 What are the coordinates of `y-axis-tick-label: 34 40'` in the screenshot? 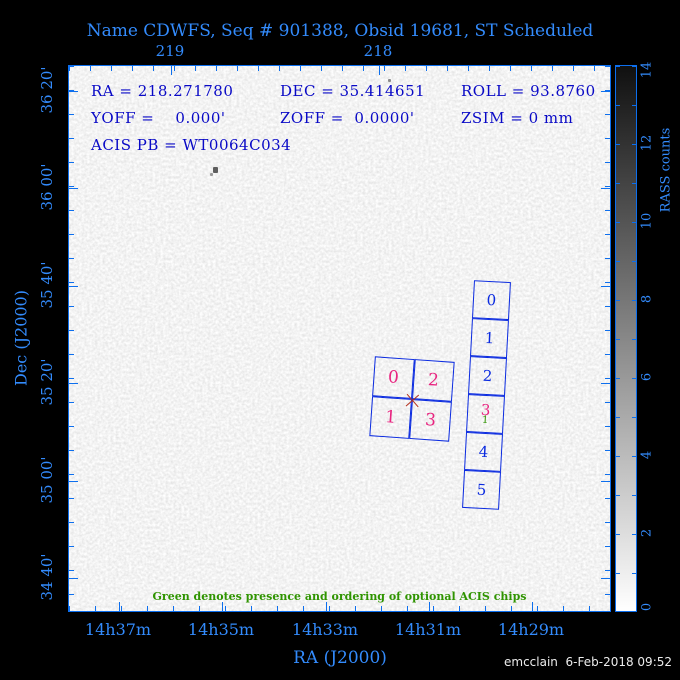 It's located at (47, 577).